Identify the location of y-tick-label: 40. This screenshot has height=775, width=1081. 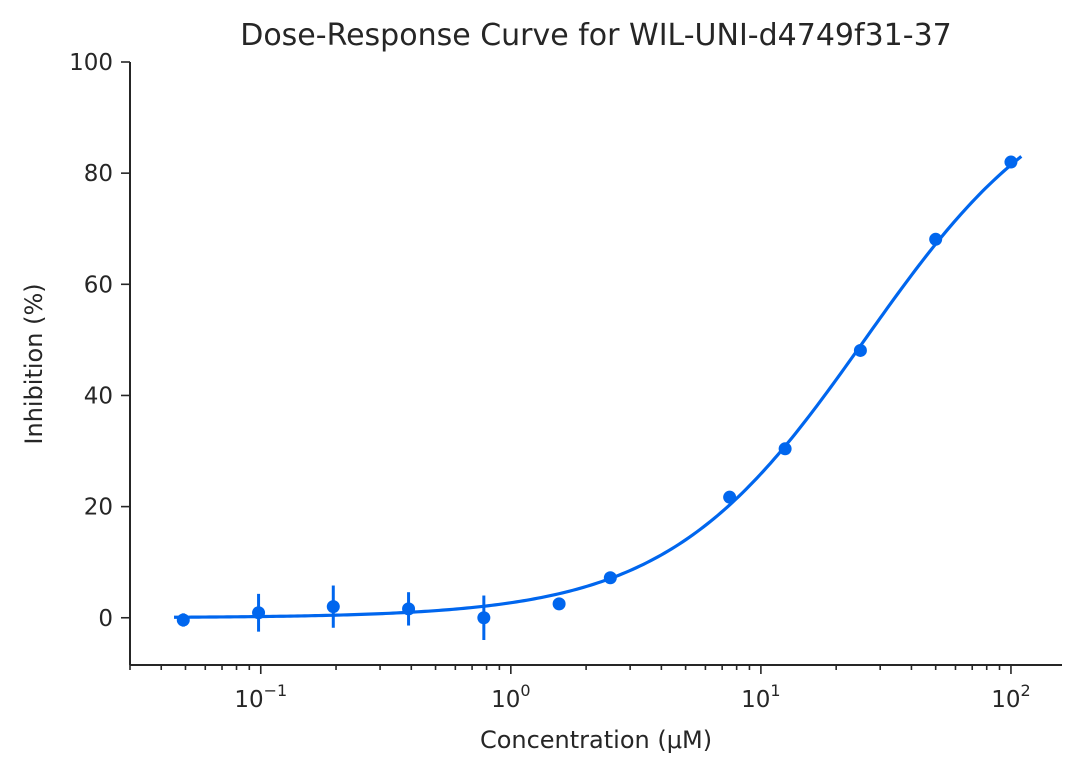
(98, 396).